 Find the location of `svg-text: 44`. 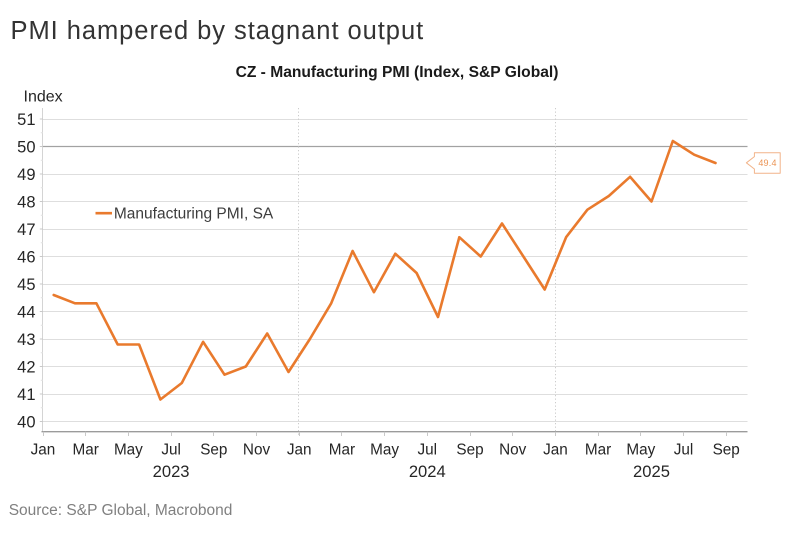

svg-text: 44 is located at coordinates (26, 312).